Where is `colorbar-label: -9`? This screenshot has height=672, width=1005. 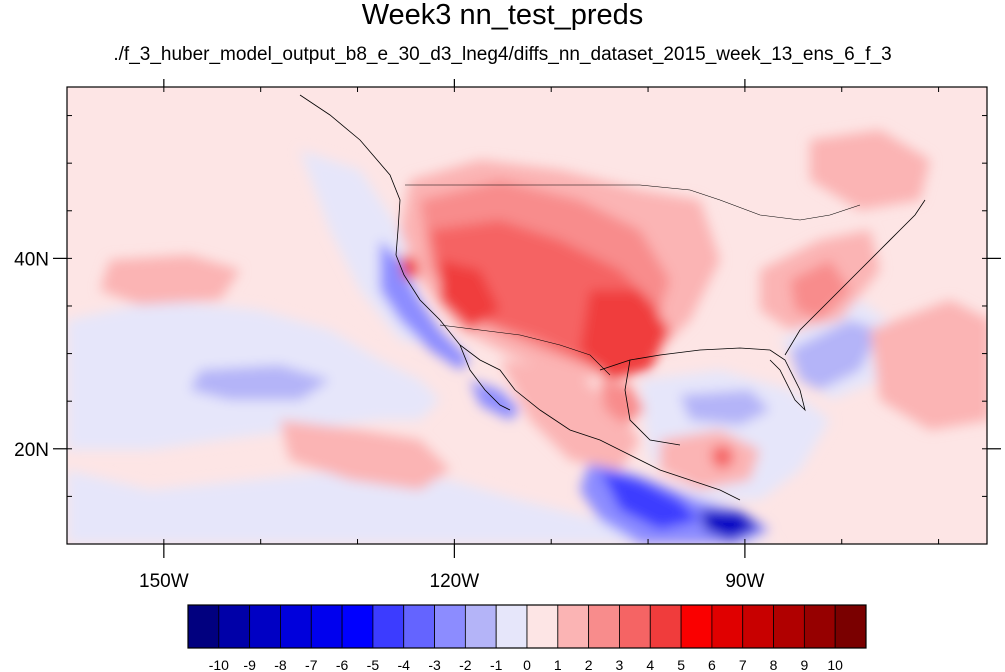 colorbar-label: -9 is located at coordinates (249, 664).